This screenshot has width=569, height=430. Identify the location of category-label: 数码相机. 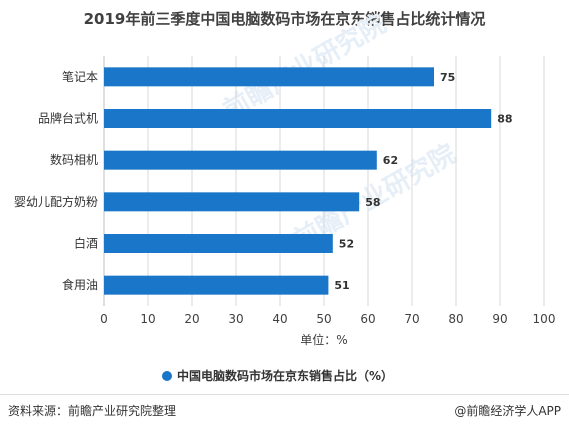
(74, 159).